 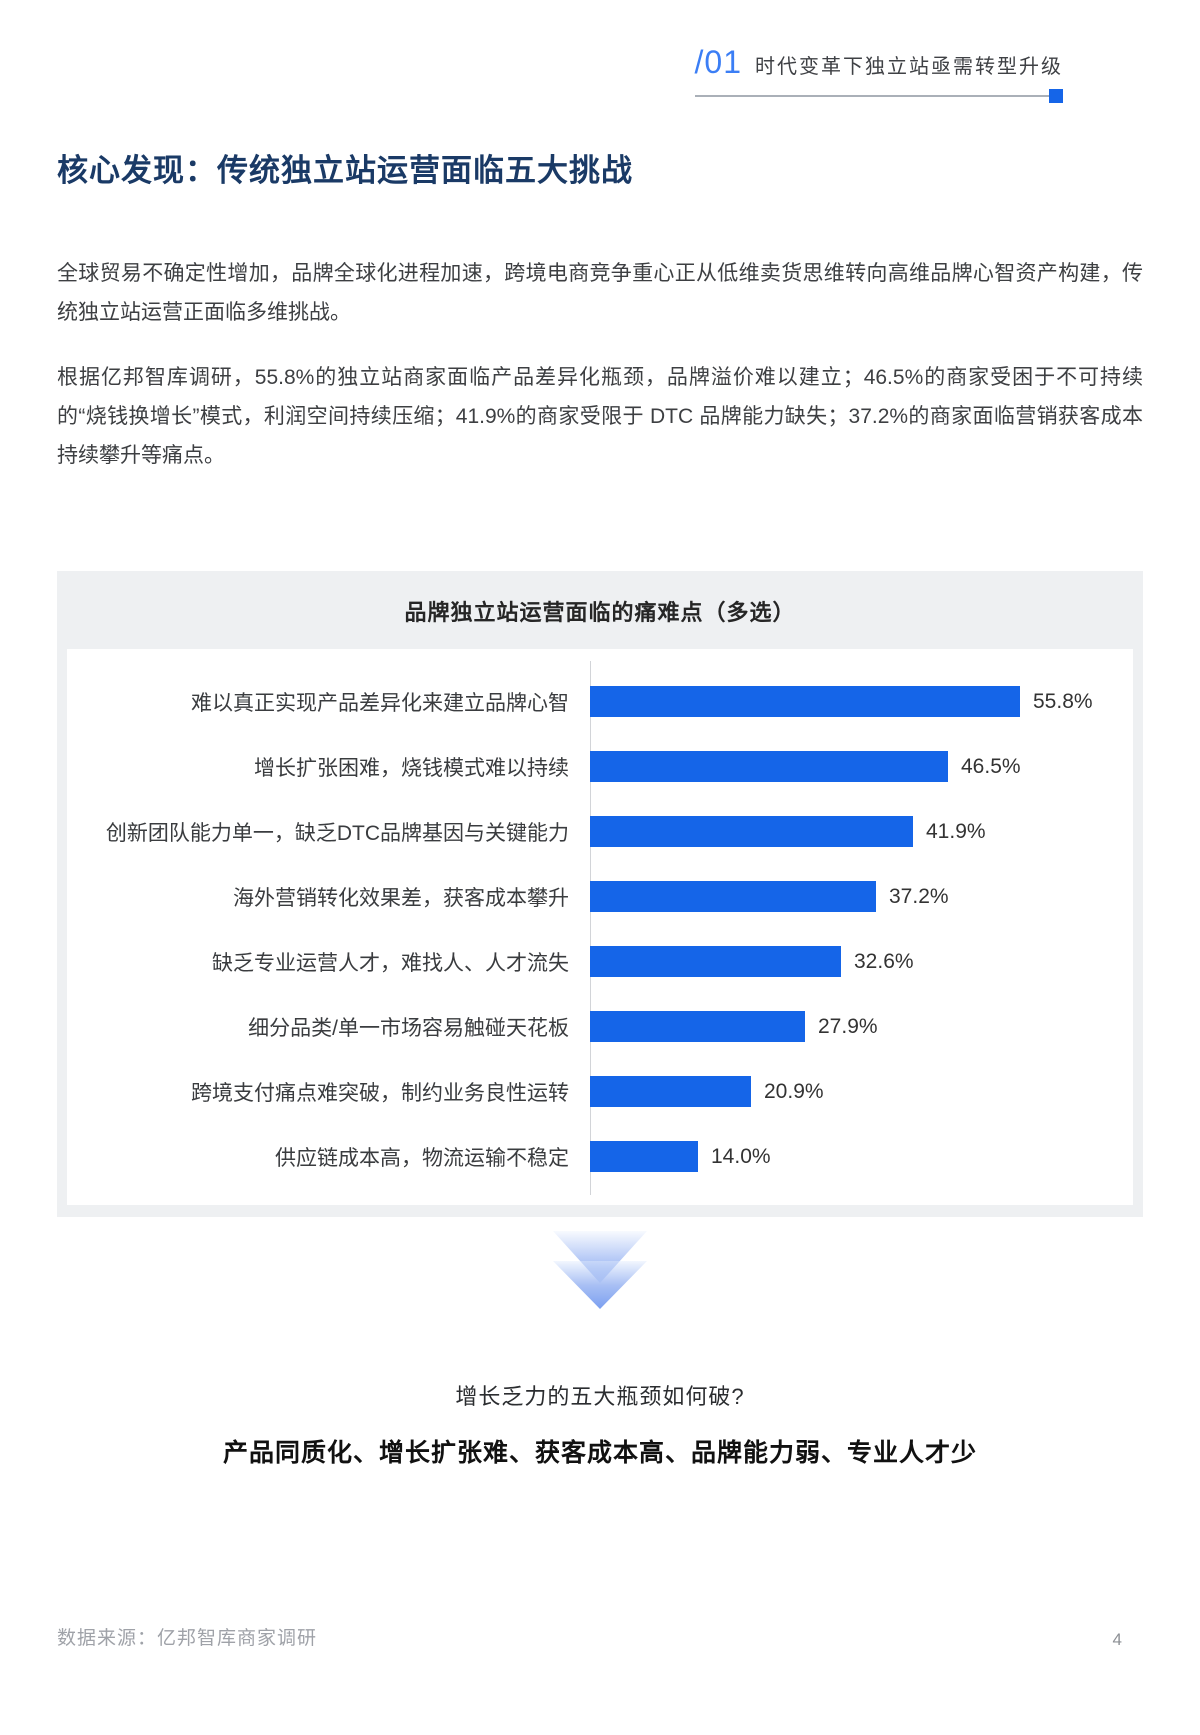 I want to click on bar-category-label: 创新团队能力单一，缺乏DTC品牌基因与关键能力, so click(x=337, y=833).